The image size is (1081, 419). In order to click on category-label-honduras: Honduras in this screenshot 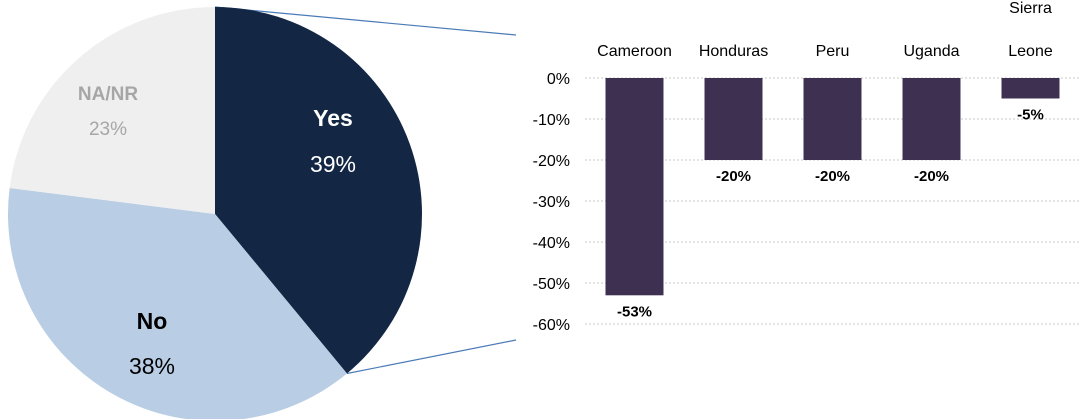, I will do `click(733, 51)`.